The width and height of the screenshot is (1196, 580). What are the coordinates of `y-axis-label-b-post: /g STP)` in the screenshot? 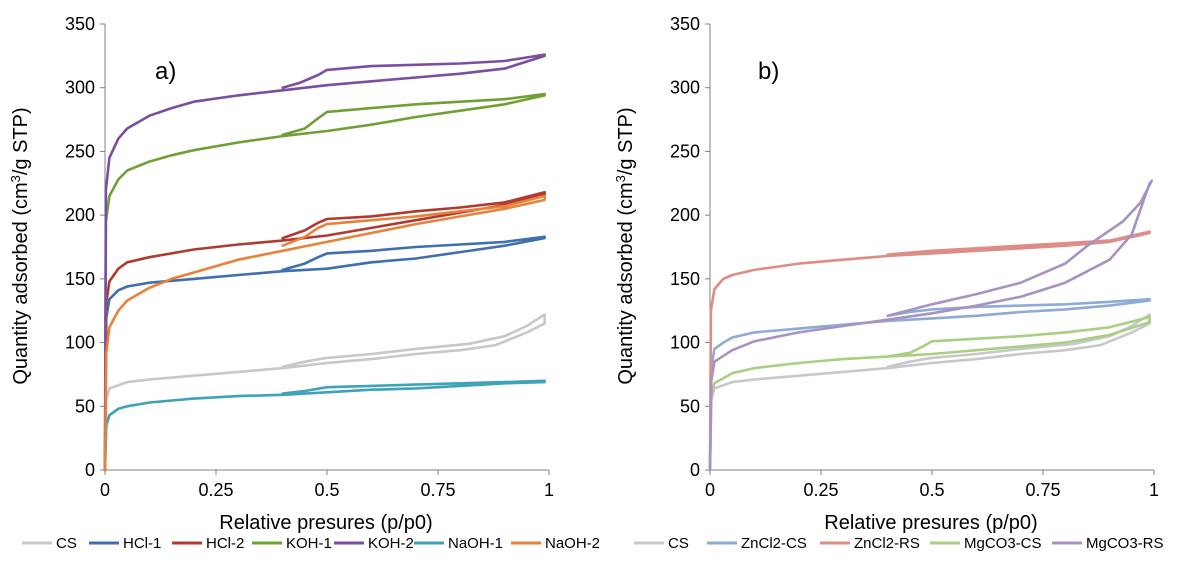 It's located at (626, 141).